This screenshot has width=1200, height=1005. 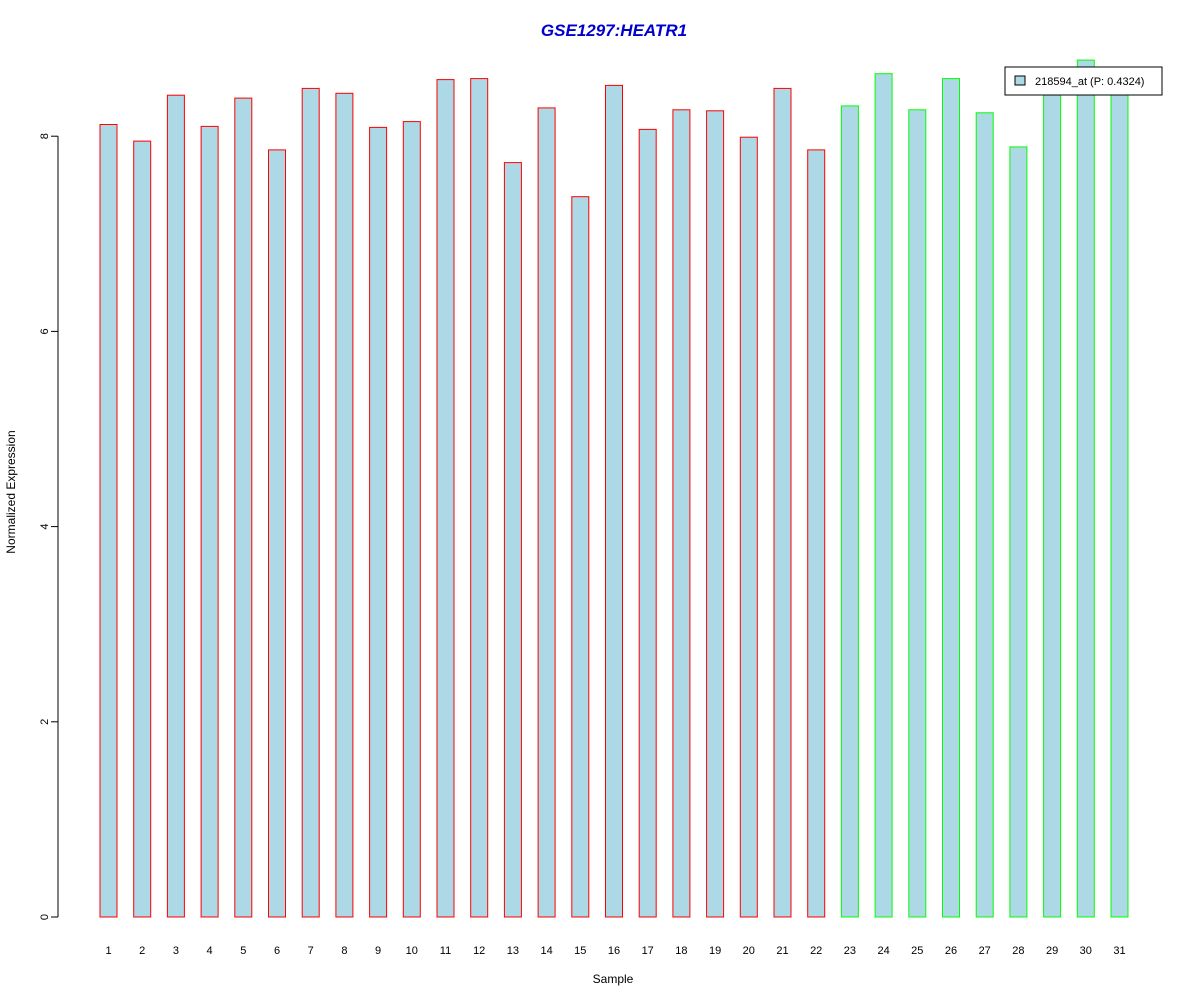 What do you see at coordinates (985, 951) in the screenshot?
I see `x-tick-label: 27` at bounding box center [985, 951].